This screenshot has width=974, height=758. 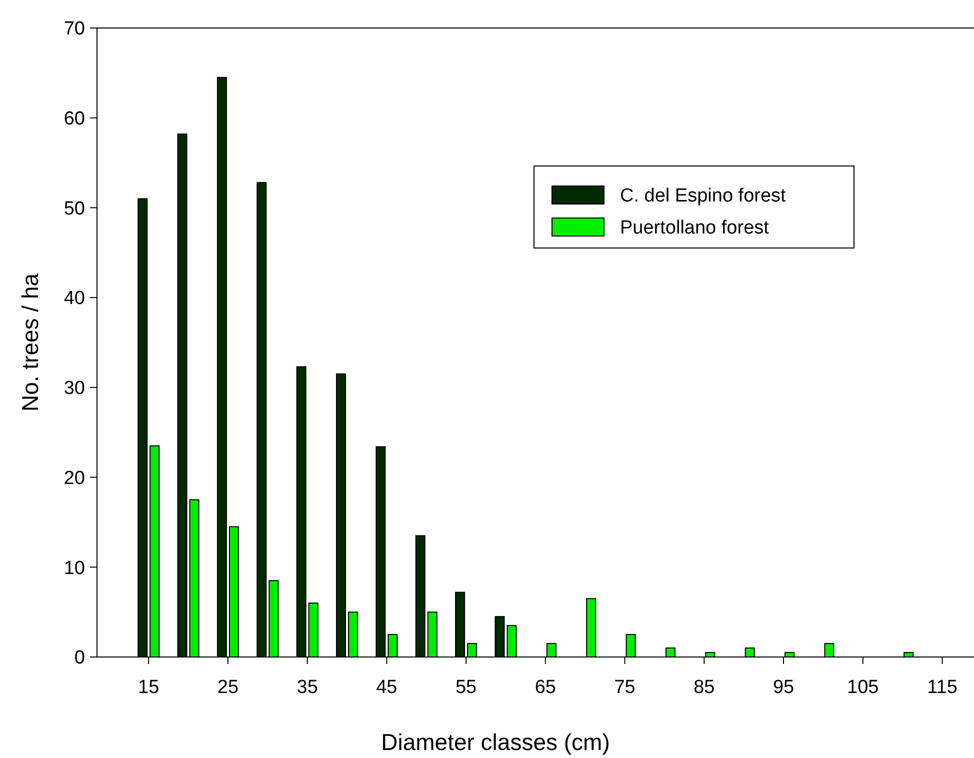 I want to click on x-tick-label: 15, so click(x=149, y=687).